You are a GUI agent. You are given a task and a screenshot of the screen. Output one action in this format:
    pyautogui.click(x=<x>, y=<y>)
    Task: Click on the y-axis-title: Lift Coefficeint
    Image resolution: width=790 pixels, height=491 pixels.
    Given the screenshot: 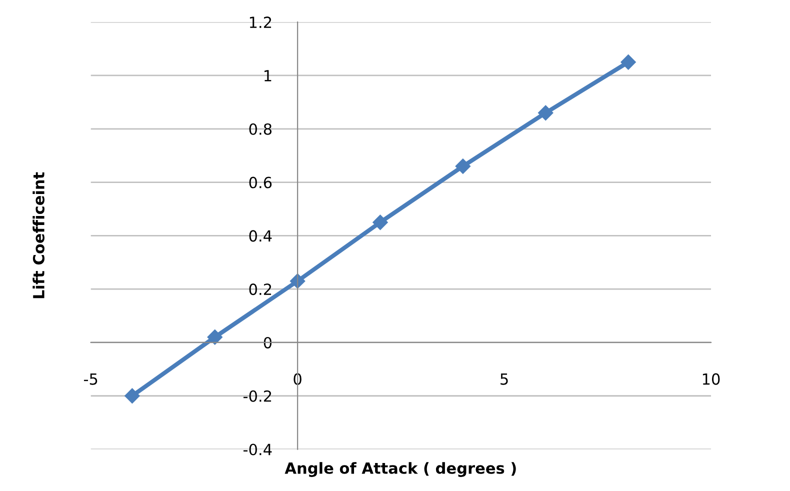 What is the action you would take?
    pyautogui.click(x=38, y=235)
    